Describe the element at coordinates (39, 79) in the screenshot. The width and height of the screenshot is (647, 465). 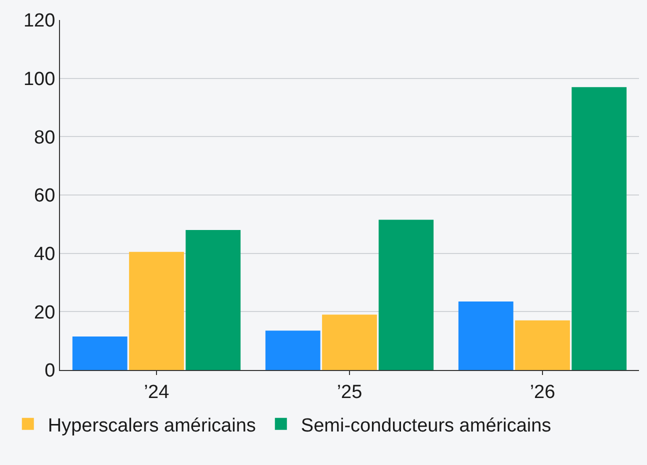
I see `y-tick-label: 100` at that location.